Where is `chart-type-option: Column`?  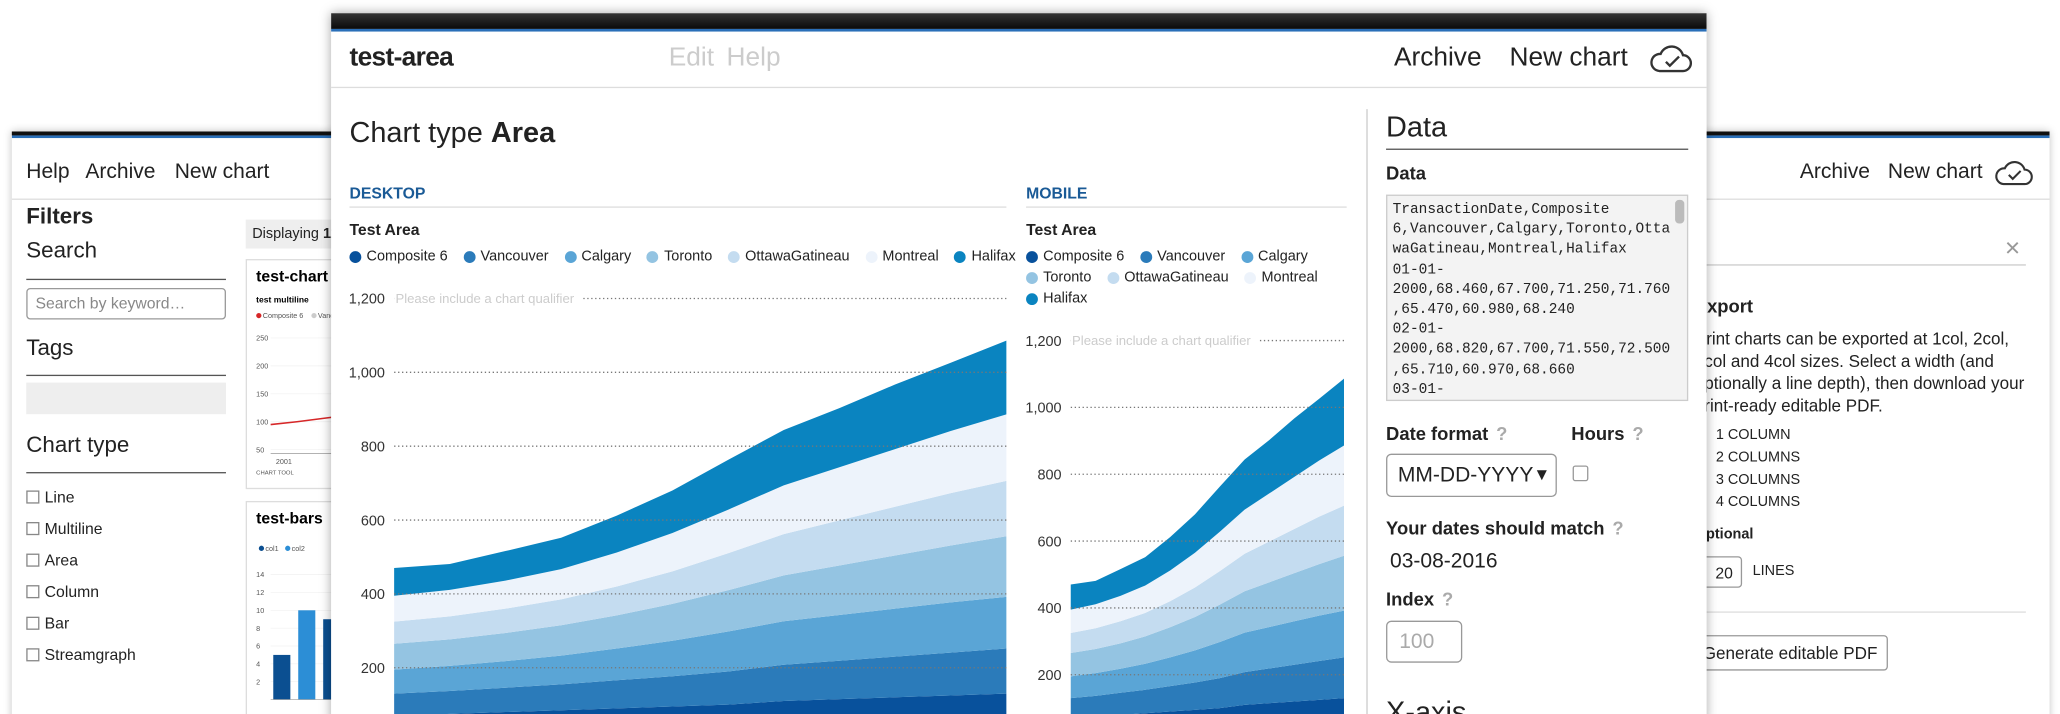
chart-type-option: Column is located at coordinates (62, 592).